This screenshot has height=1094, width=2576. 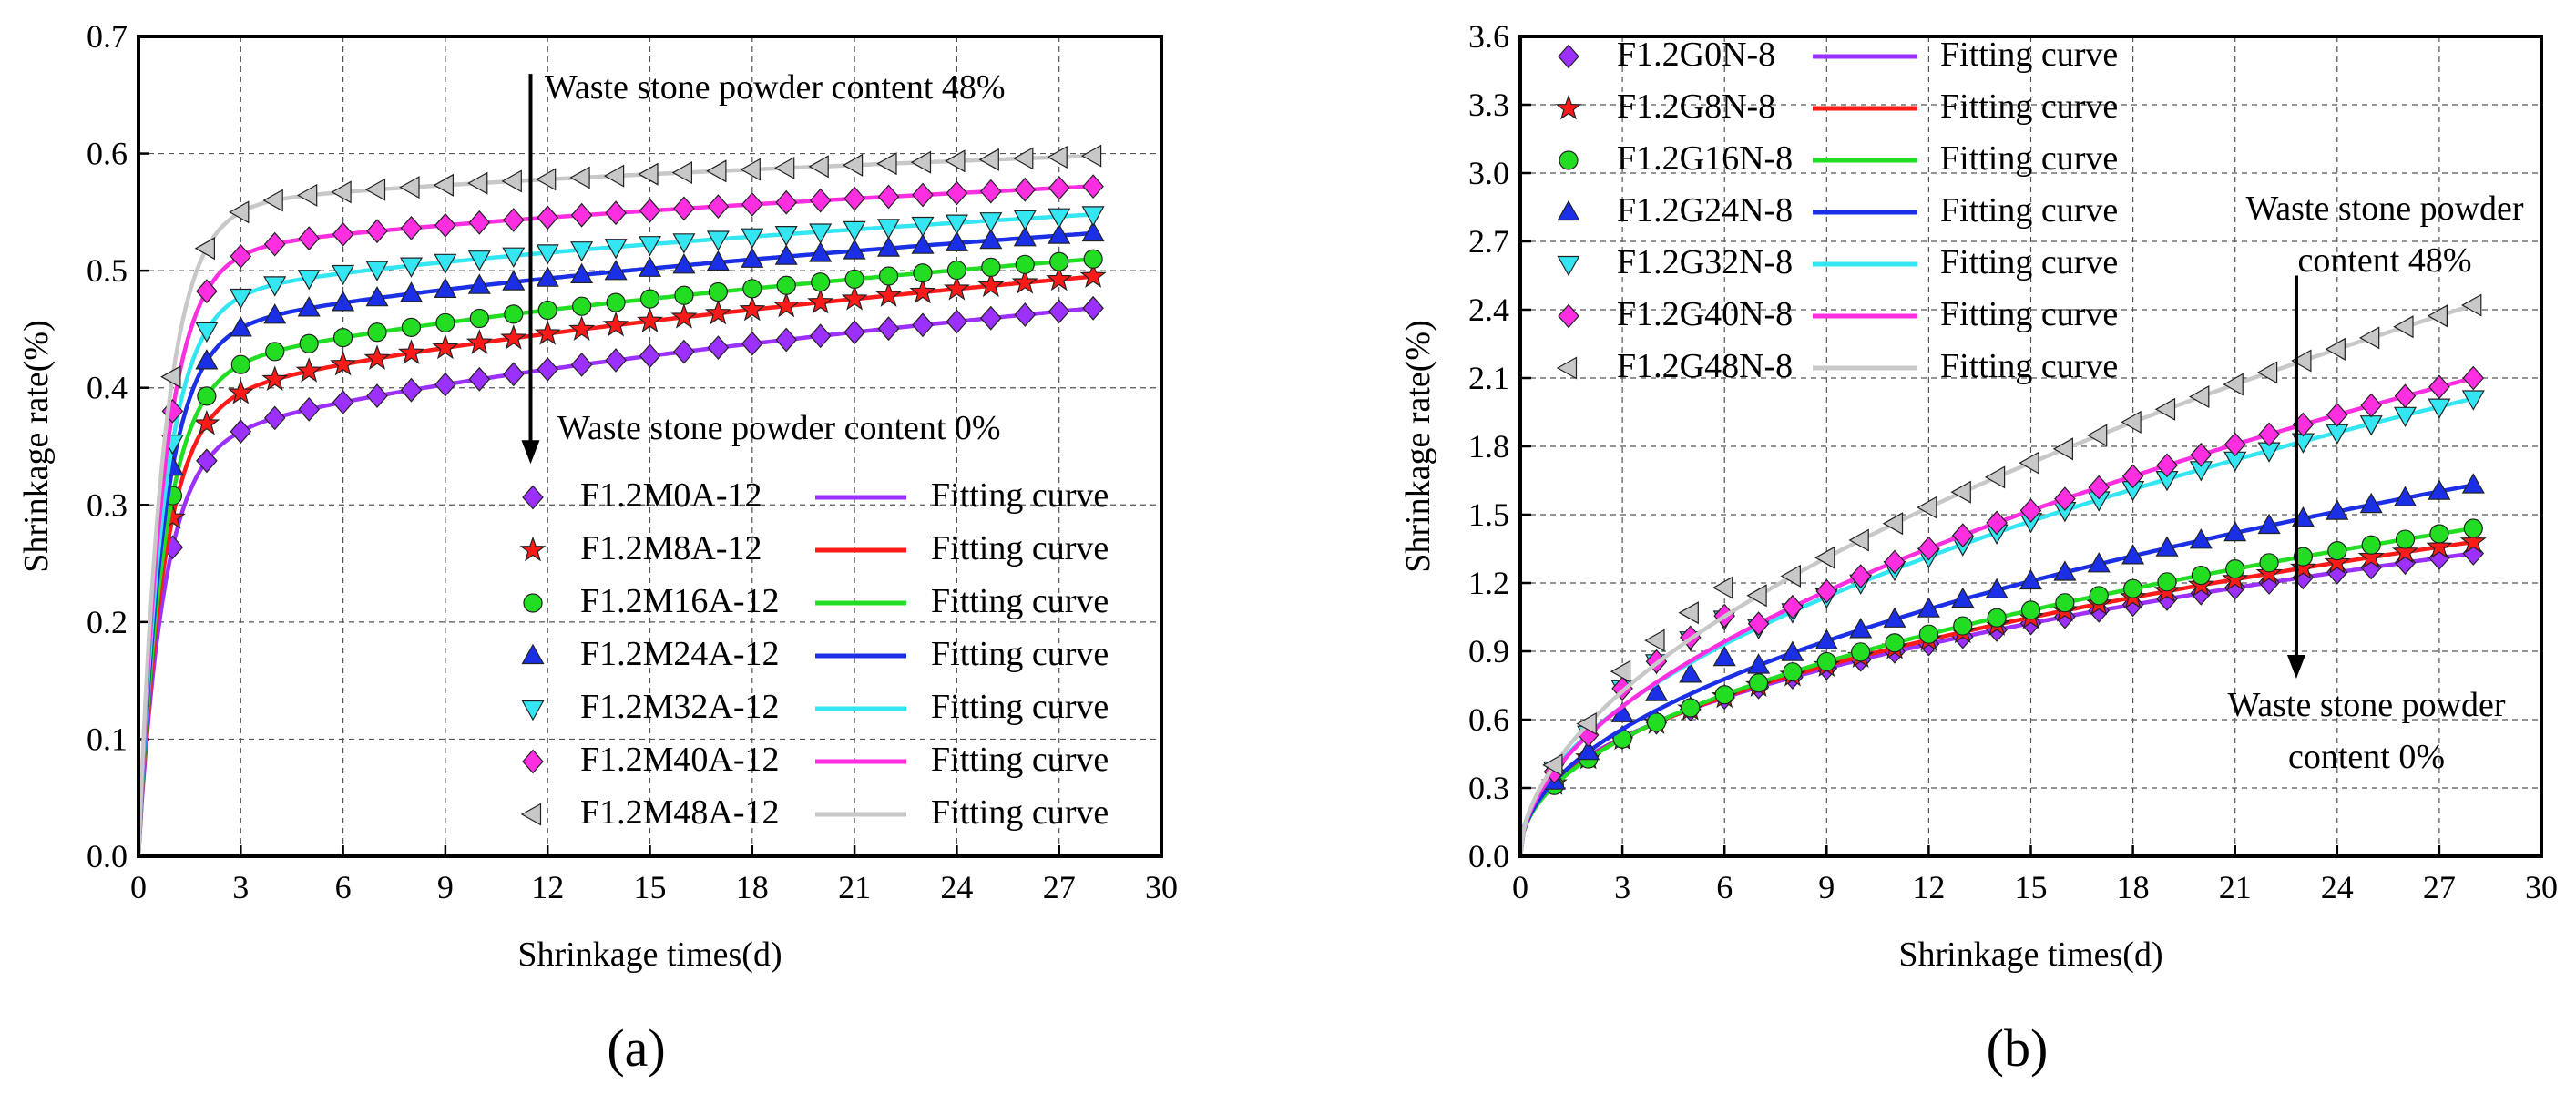 I want to click on legend-label: F1.2G48N-8, so click(x=1705, y=366).